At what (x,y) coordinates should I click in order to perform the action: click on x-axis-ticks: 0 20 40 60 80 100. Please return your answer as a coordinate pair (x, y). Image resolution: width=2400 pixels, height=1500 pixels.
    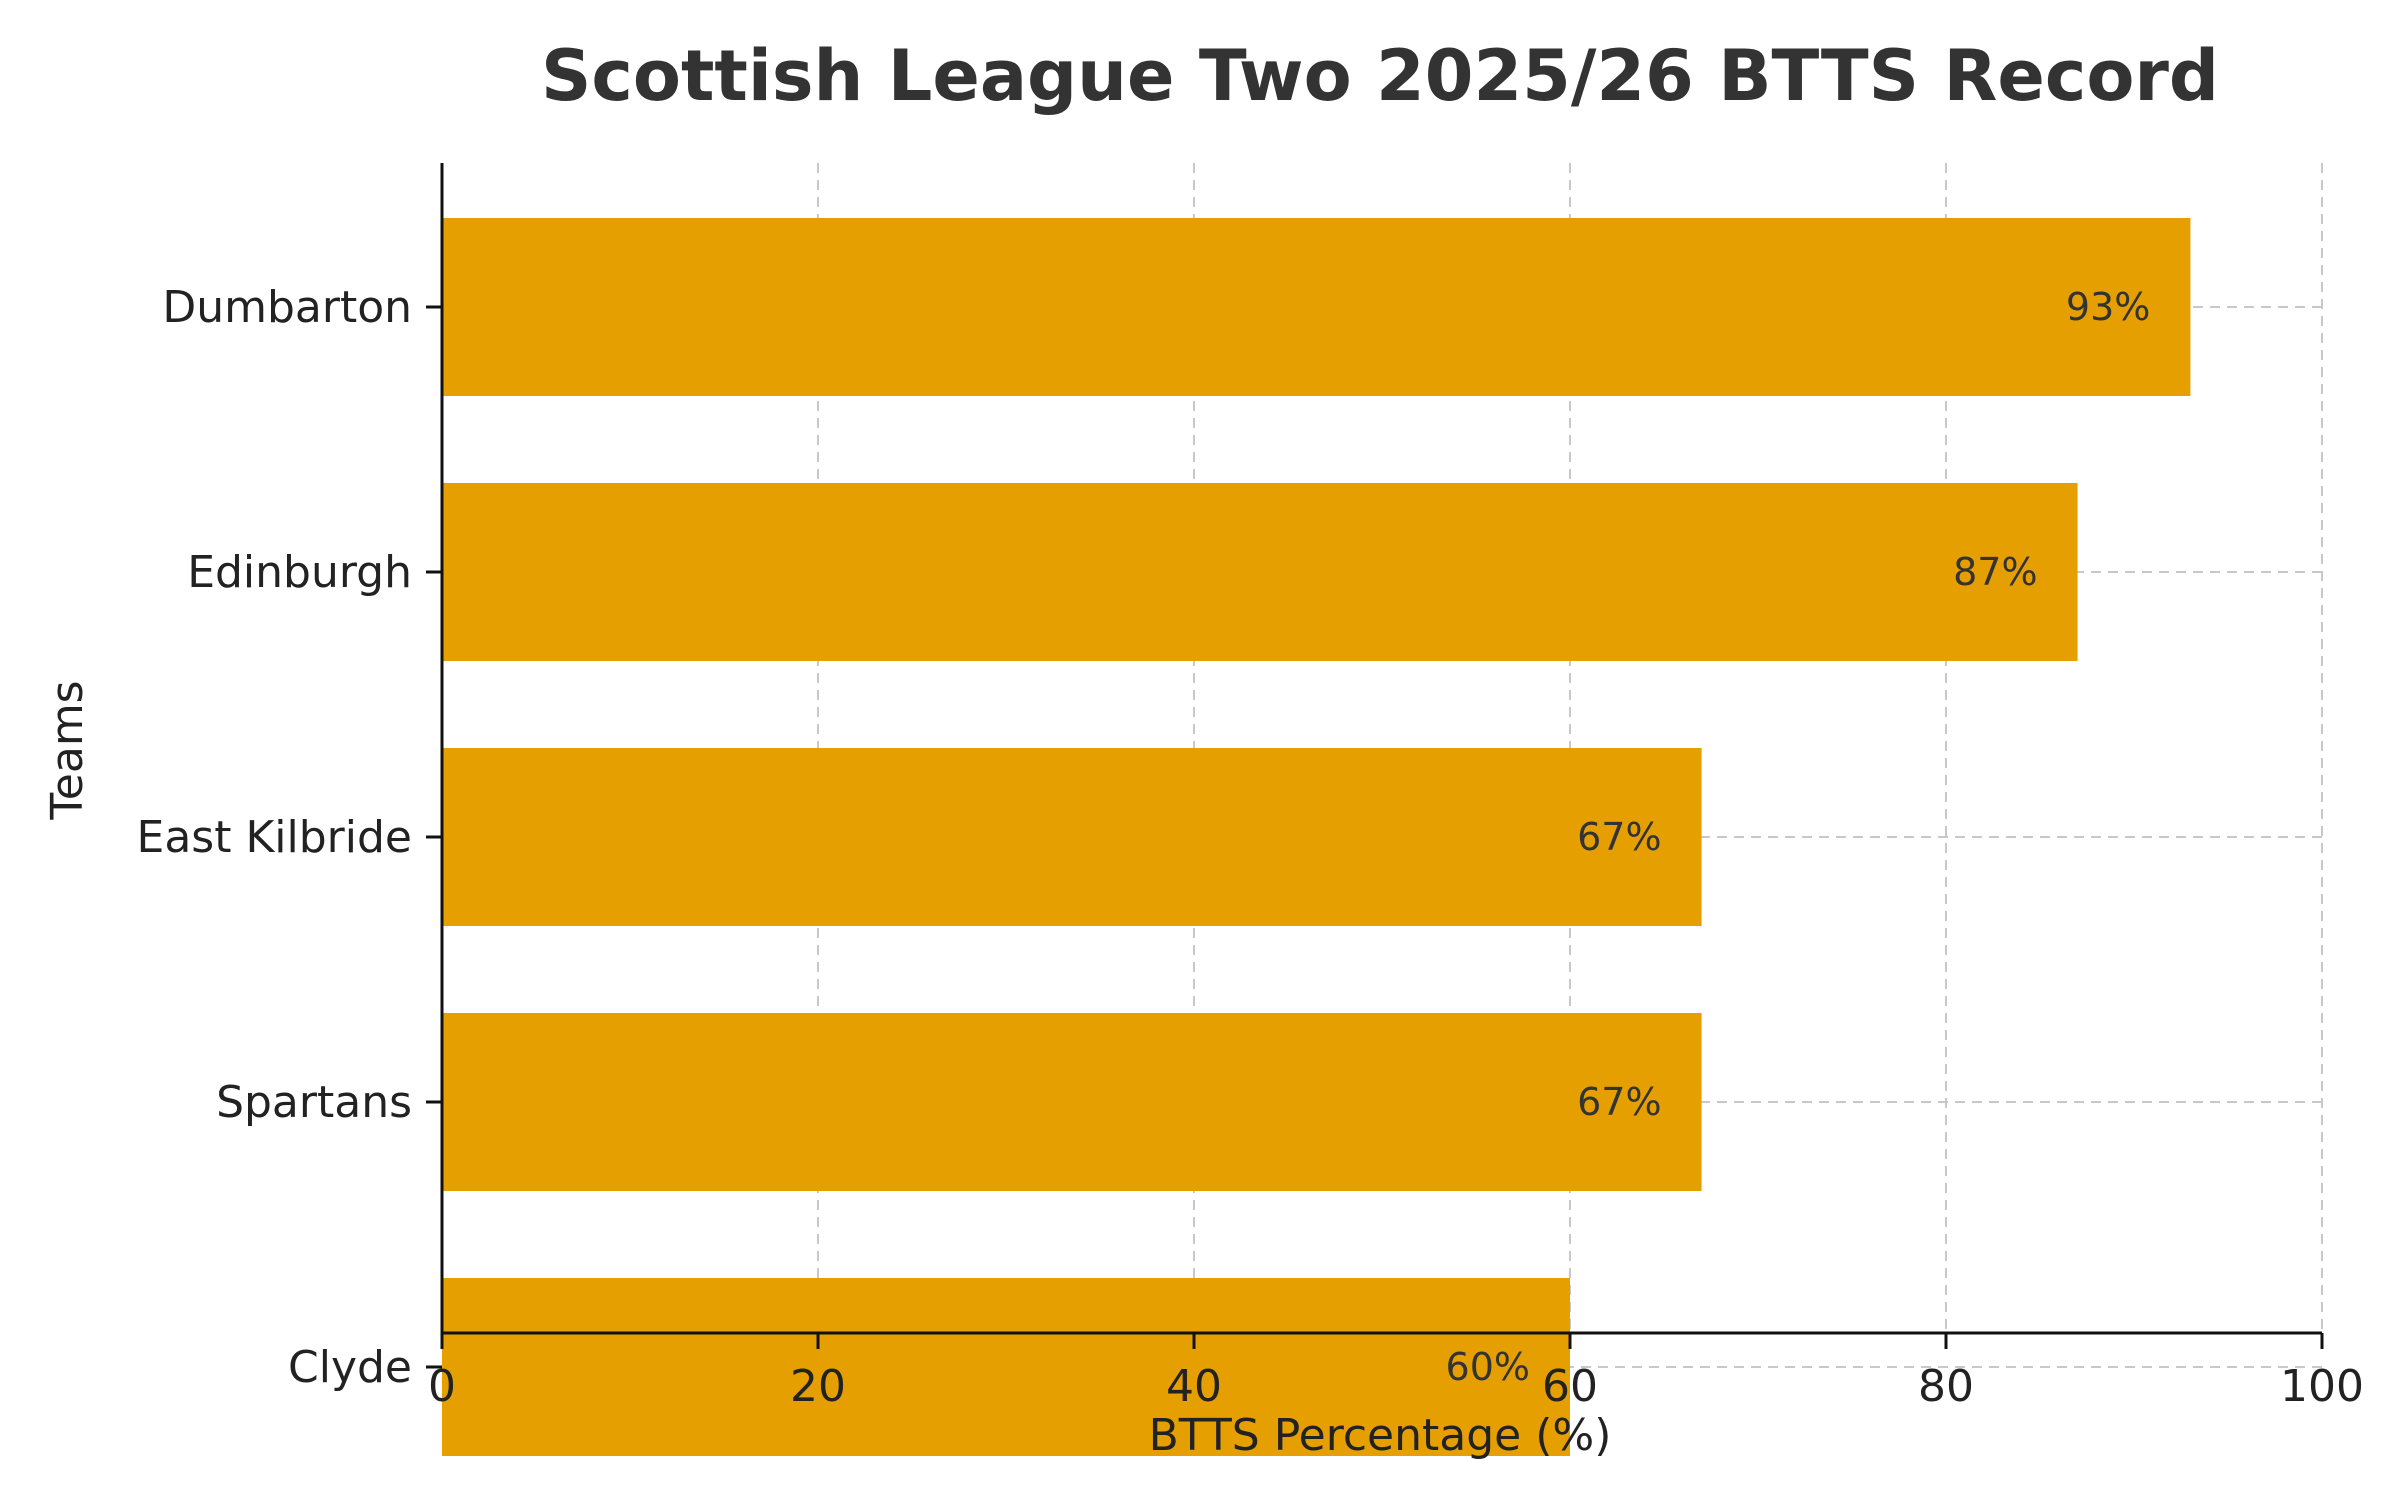
    Looking at the image, I should click on (1396, 1372).